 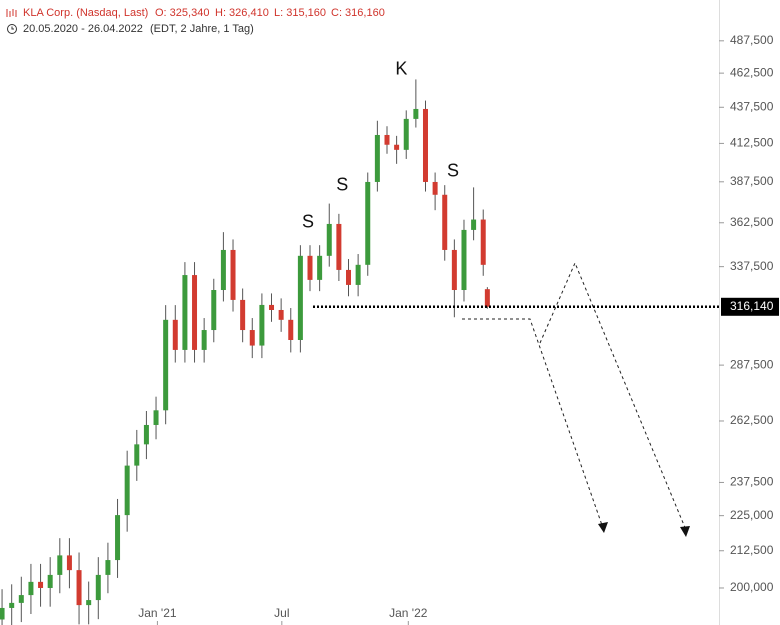 What do you see at coordinates (202, 29) in the screenshot?
I see `subtitle-note: (EDT, 2 Jahre, 1 Tag)` at bounding box center [202, 29].